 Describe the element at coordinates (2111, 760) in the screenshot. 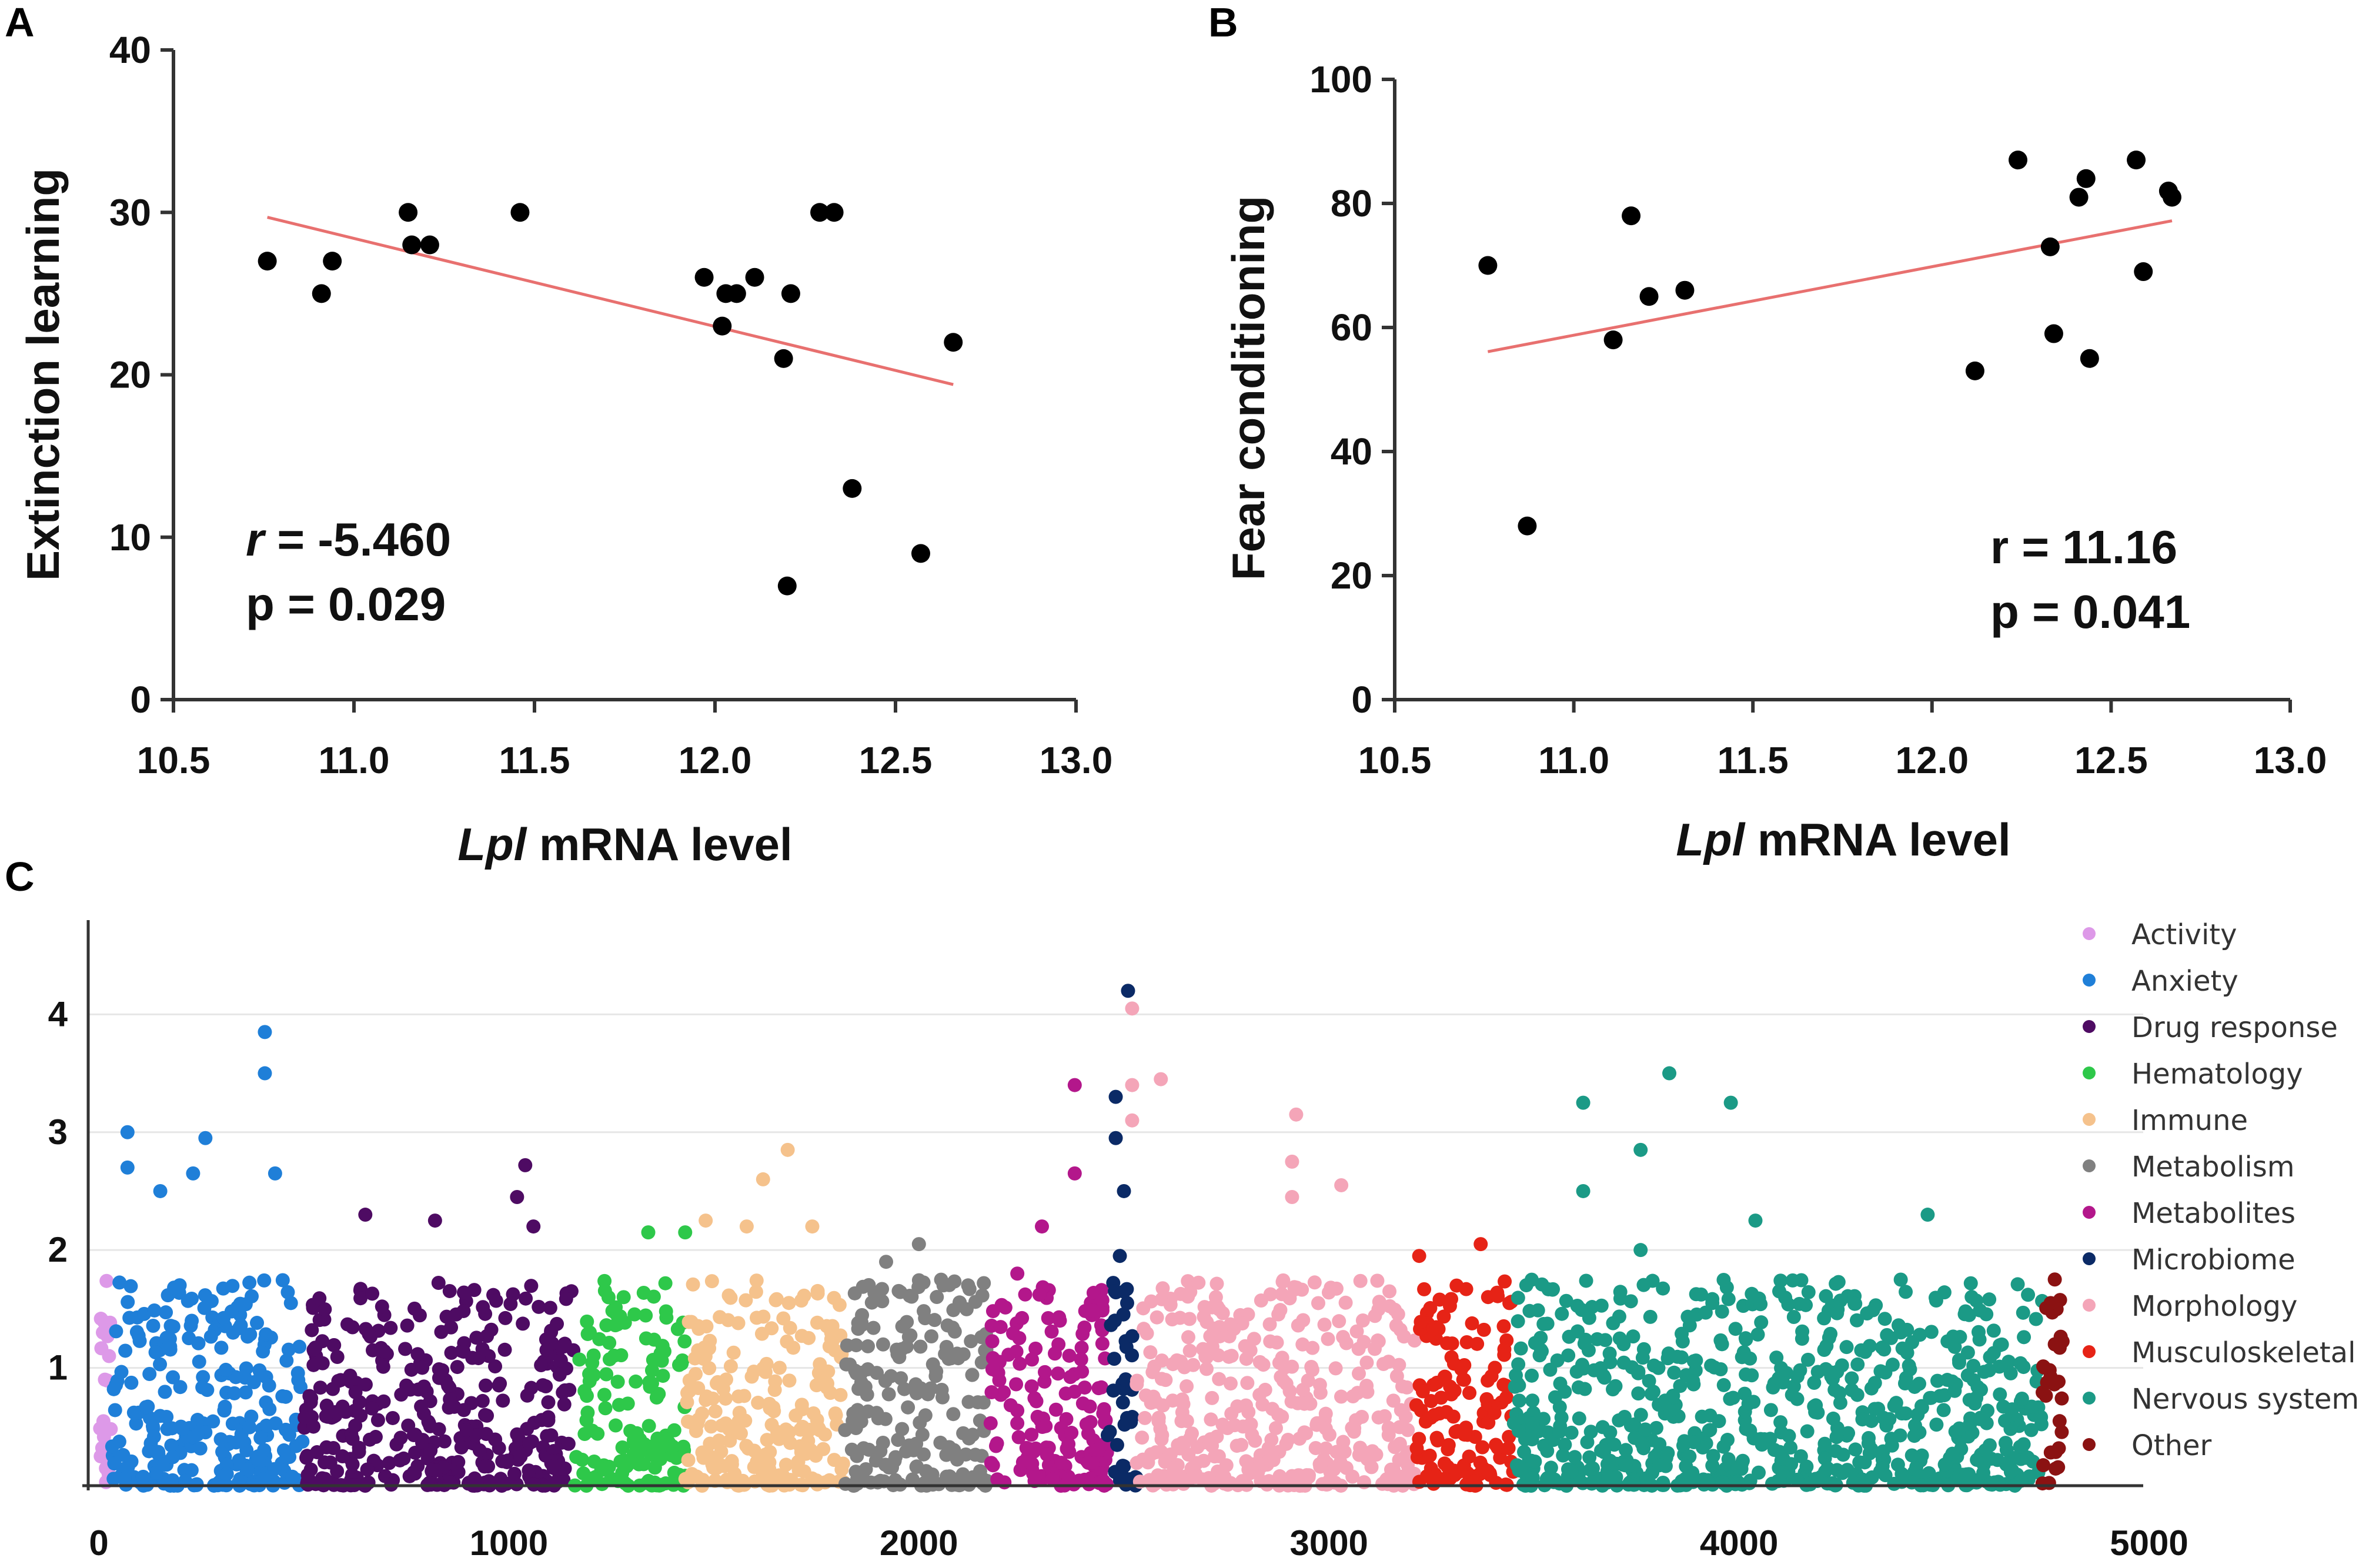

I see `x-tick-label: 12.5` at that location.